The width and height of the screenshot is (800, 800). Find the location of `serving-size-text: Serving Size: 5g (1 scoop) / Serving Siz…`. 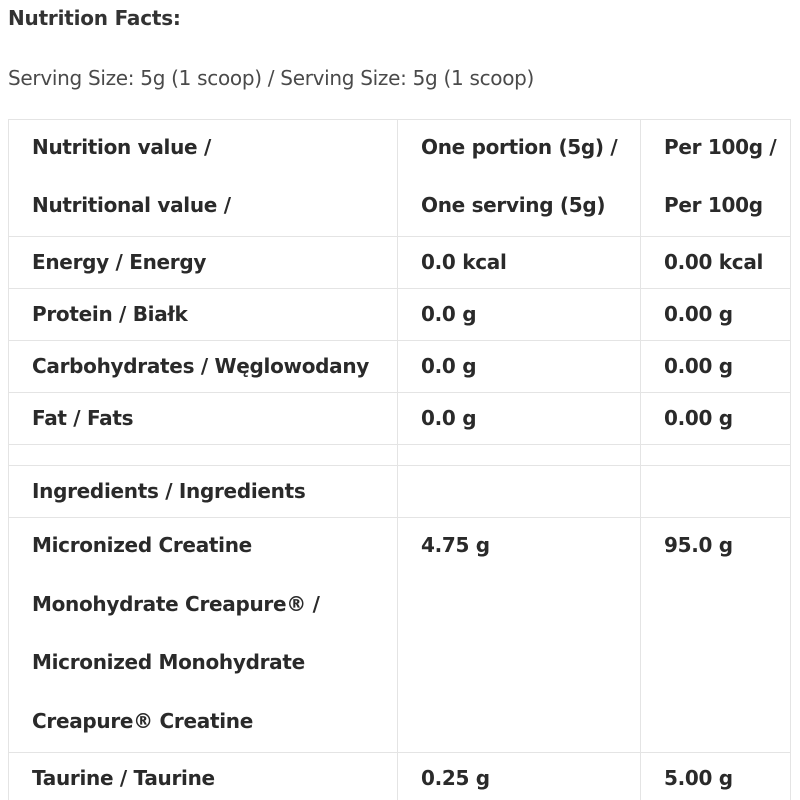

serving-size-text: Serving Size: 5g (1 scoop) / Serving Siz… is located at coordinates (271, 78).